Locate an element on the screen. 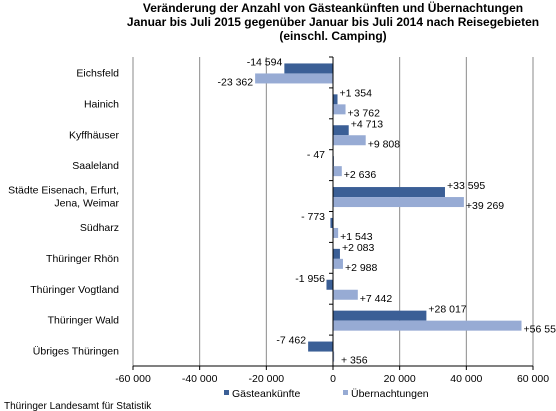 The height and width of the screenshot is (411, 556). data-label: - 47 is located at coordinates (316, 155).